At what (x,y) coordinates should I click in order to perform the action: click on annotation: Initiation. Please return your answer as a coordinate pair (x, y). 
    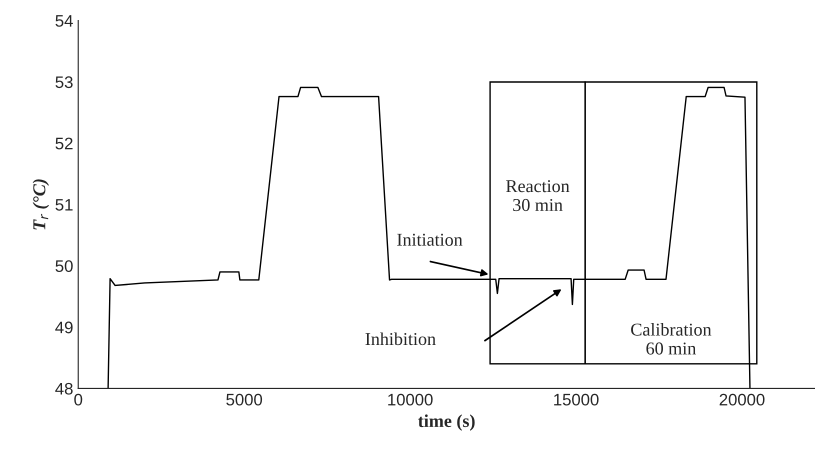
    Looking at the image, I should click on (429, 240).